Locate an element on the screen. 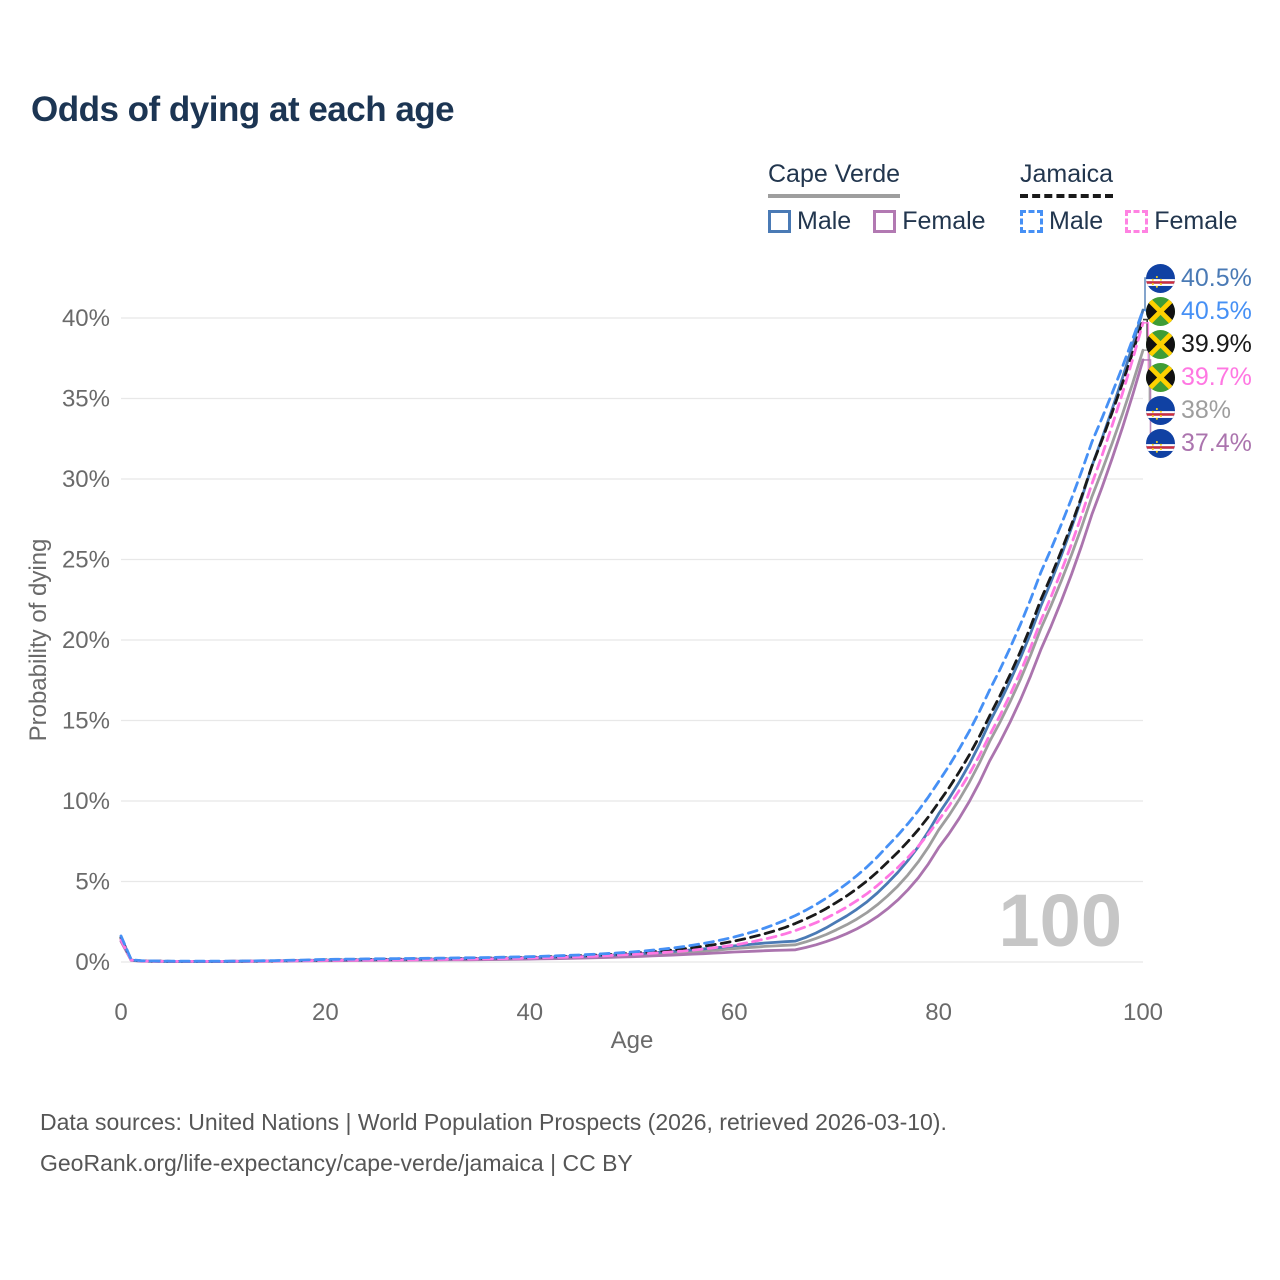 The height and width of the screenshot is (1280, 1280). x-tick-label: 40 is located at coordinates (529, 1012).